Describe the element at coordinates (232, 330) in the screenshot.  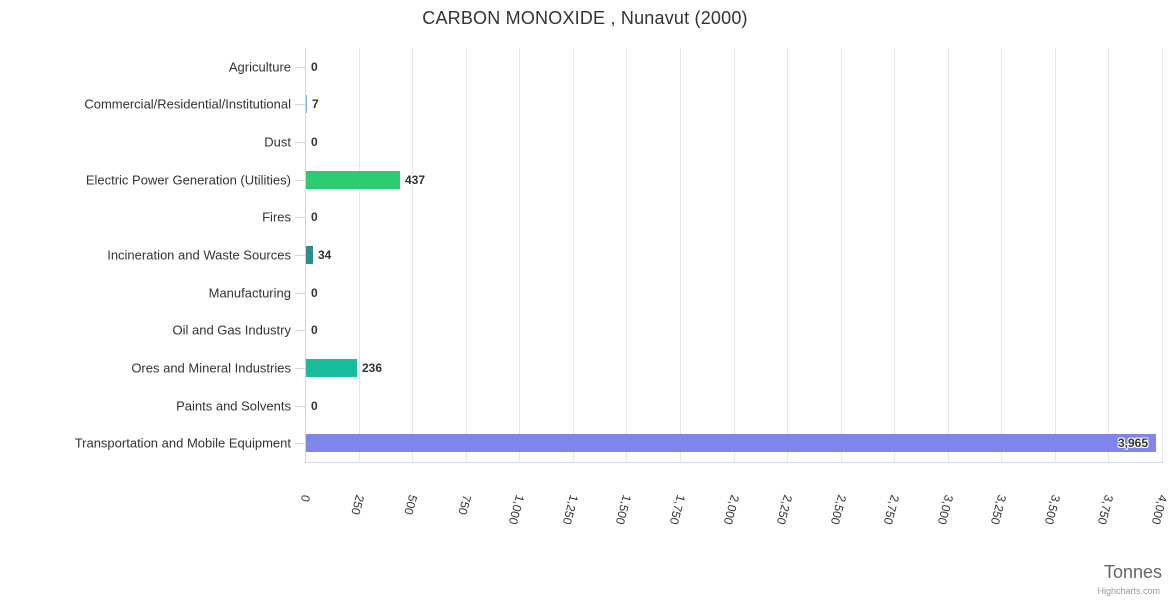
I see `category-label: Oil and Gas Industry` at that location.